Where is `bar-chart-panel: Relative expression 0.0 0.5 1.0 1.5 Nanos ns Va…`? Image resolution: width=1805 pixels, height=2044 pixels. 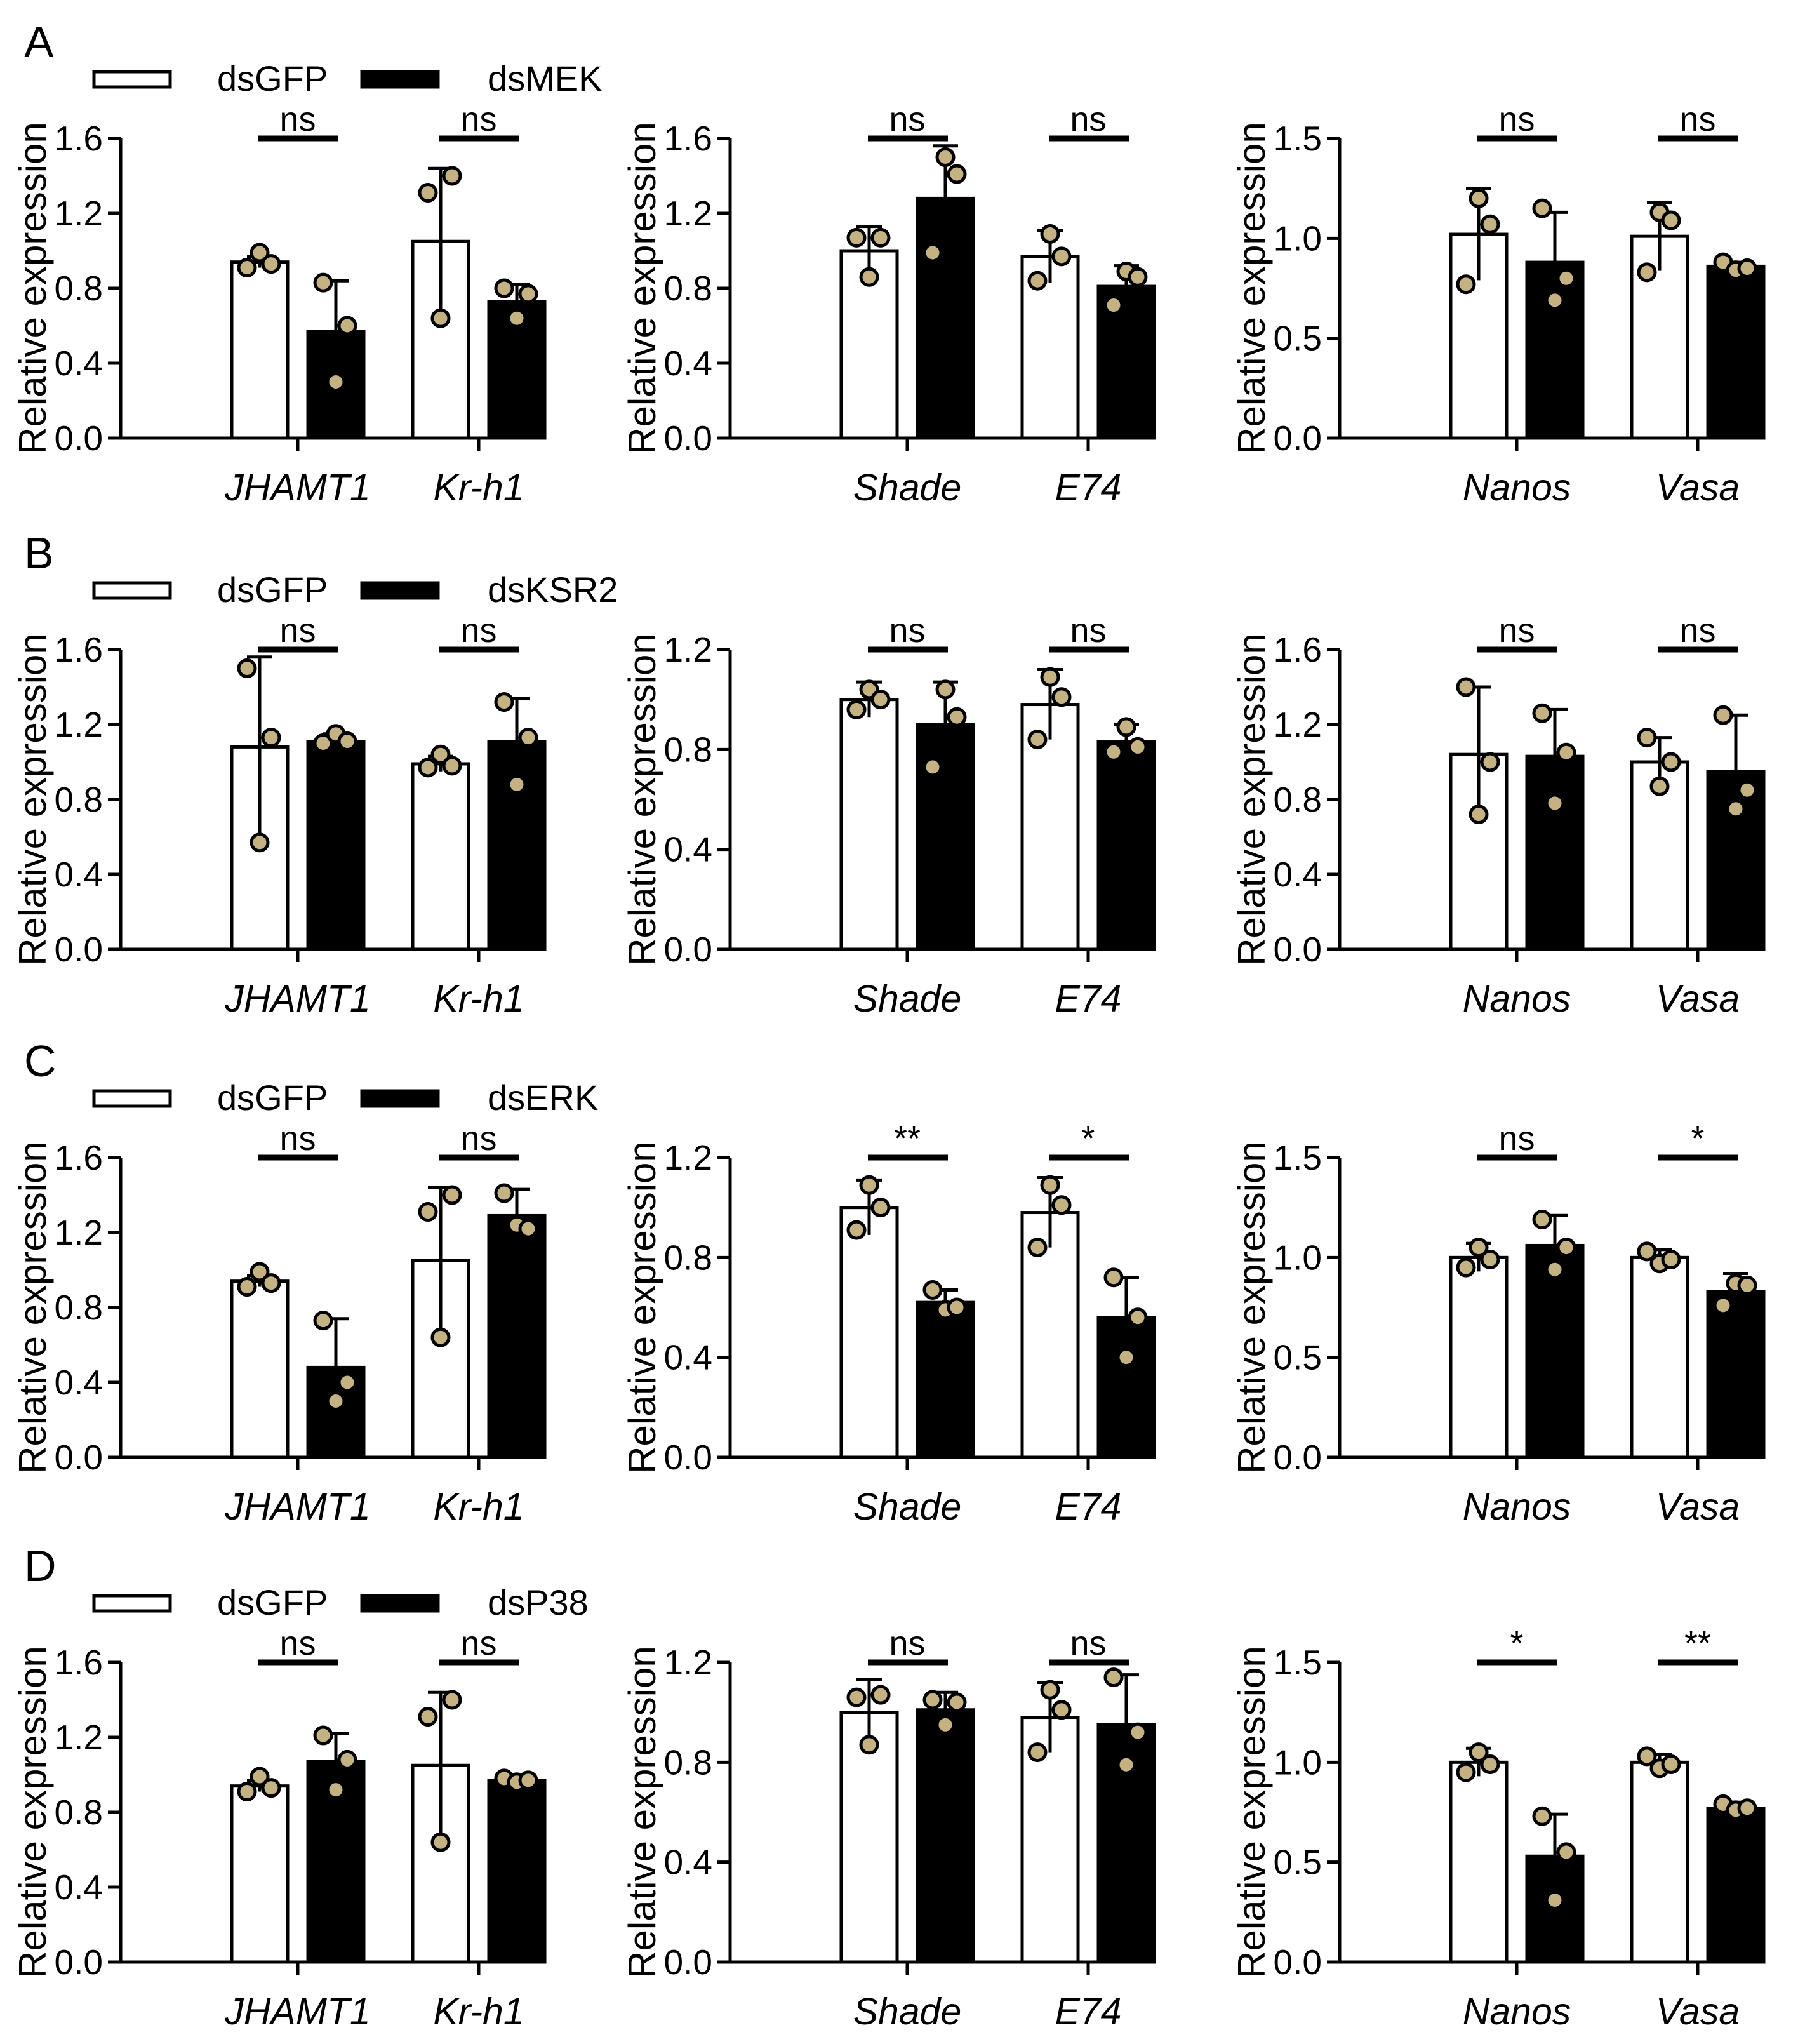
bar-chart-panel: Relative expression 0.0 0.5 1.0 1.5 Nanos ns Va… is located at coordinates (1498, 1323).